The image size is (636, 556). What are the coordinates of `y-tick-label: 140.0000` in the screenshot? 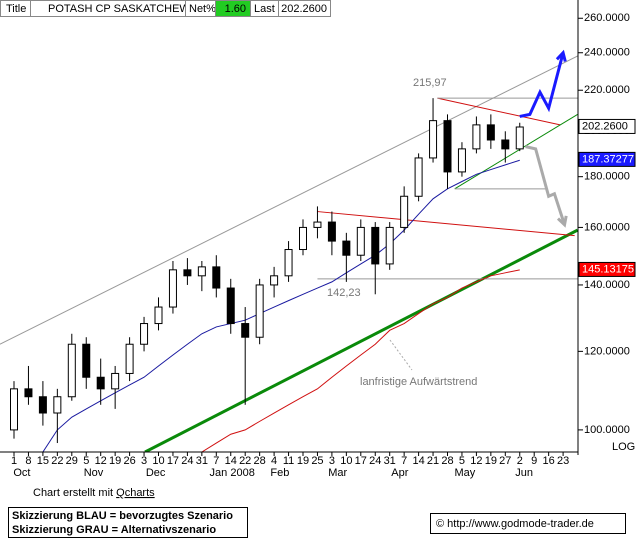 It's located at (607, 285).